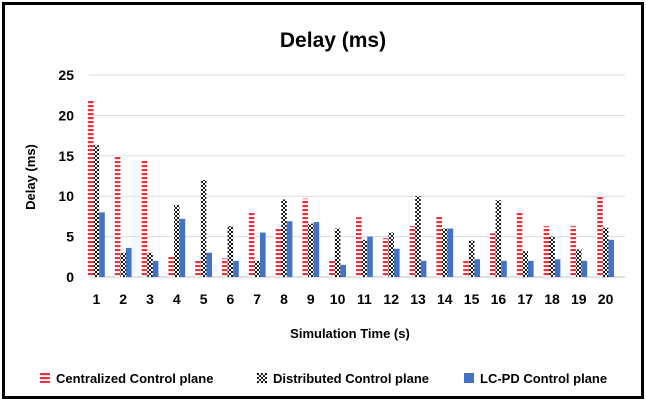 The height and width of the screenshot is (401, 646). What do you see at coordinates (134, 378) in the screenshot?
I see `legend-label-centralized: Centralized Control plane` at bounding box center [134, 378].